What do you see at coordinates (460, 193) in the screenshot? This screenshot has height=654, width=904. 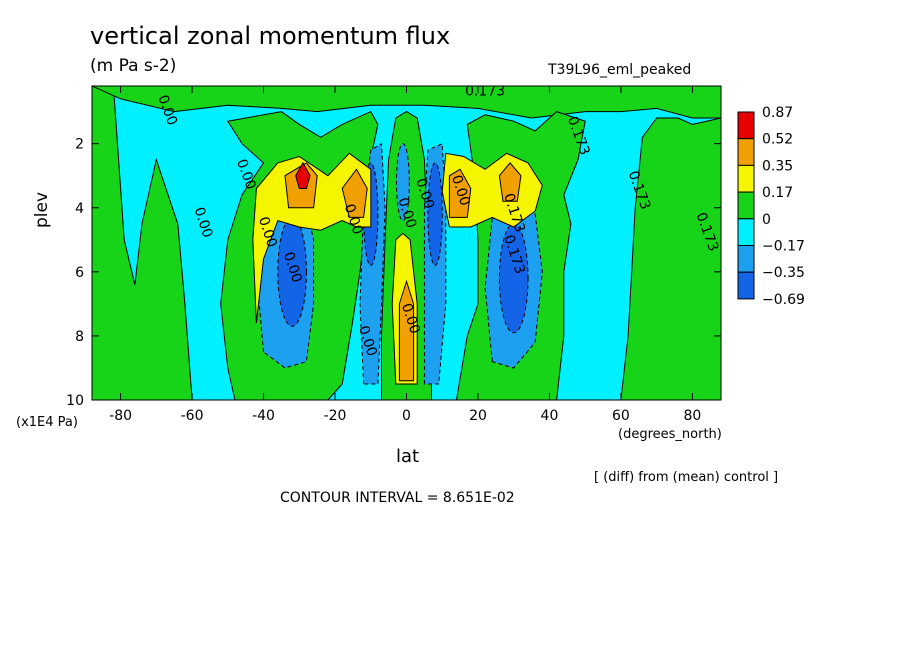 I see `region-pos3-nh` at bounding box center [460, 193].